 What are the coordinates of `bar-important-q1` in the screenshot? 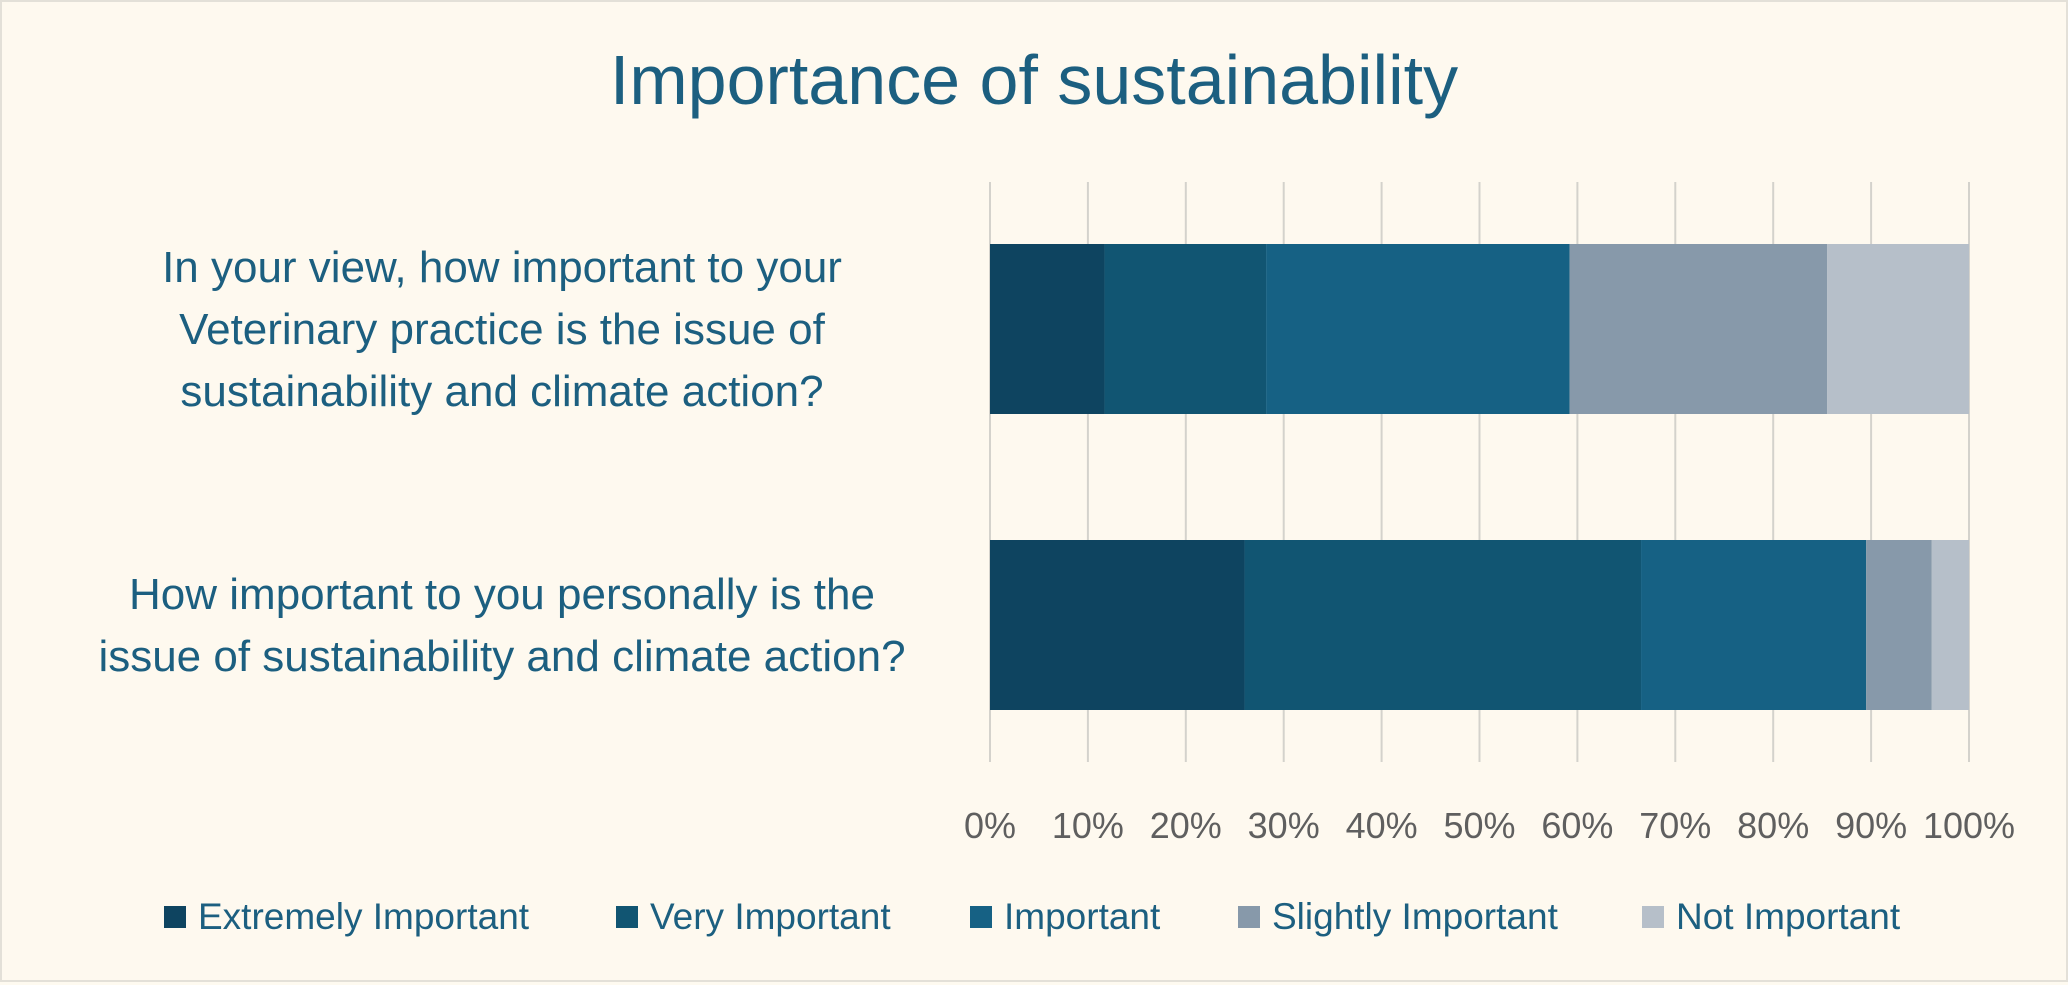 It's located at (1418, 329).